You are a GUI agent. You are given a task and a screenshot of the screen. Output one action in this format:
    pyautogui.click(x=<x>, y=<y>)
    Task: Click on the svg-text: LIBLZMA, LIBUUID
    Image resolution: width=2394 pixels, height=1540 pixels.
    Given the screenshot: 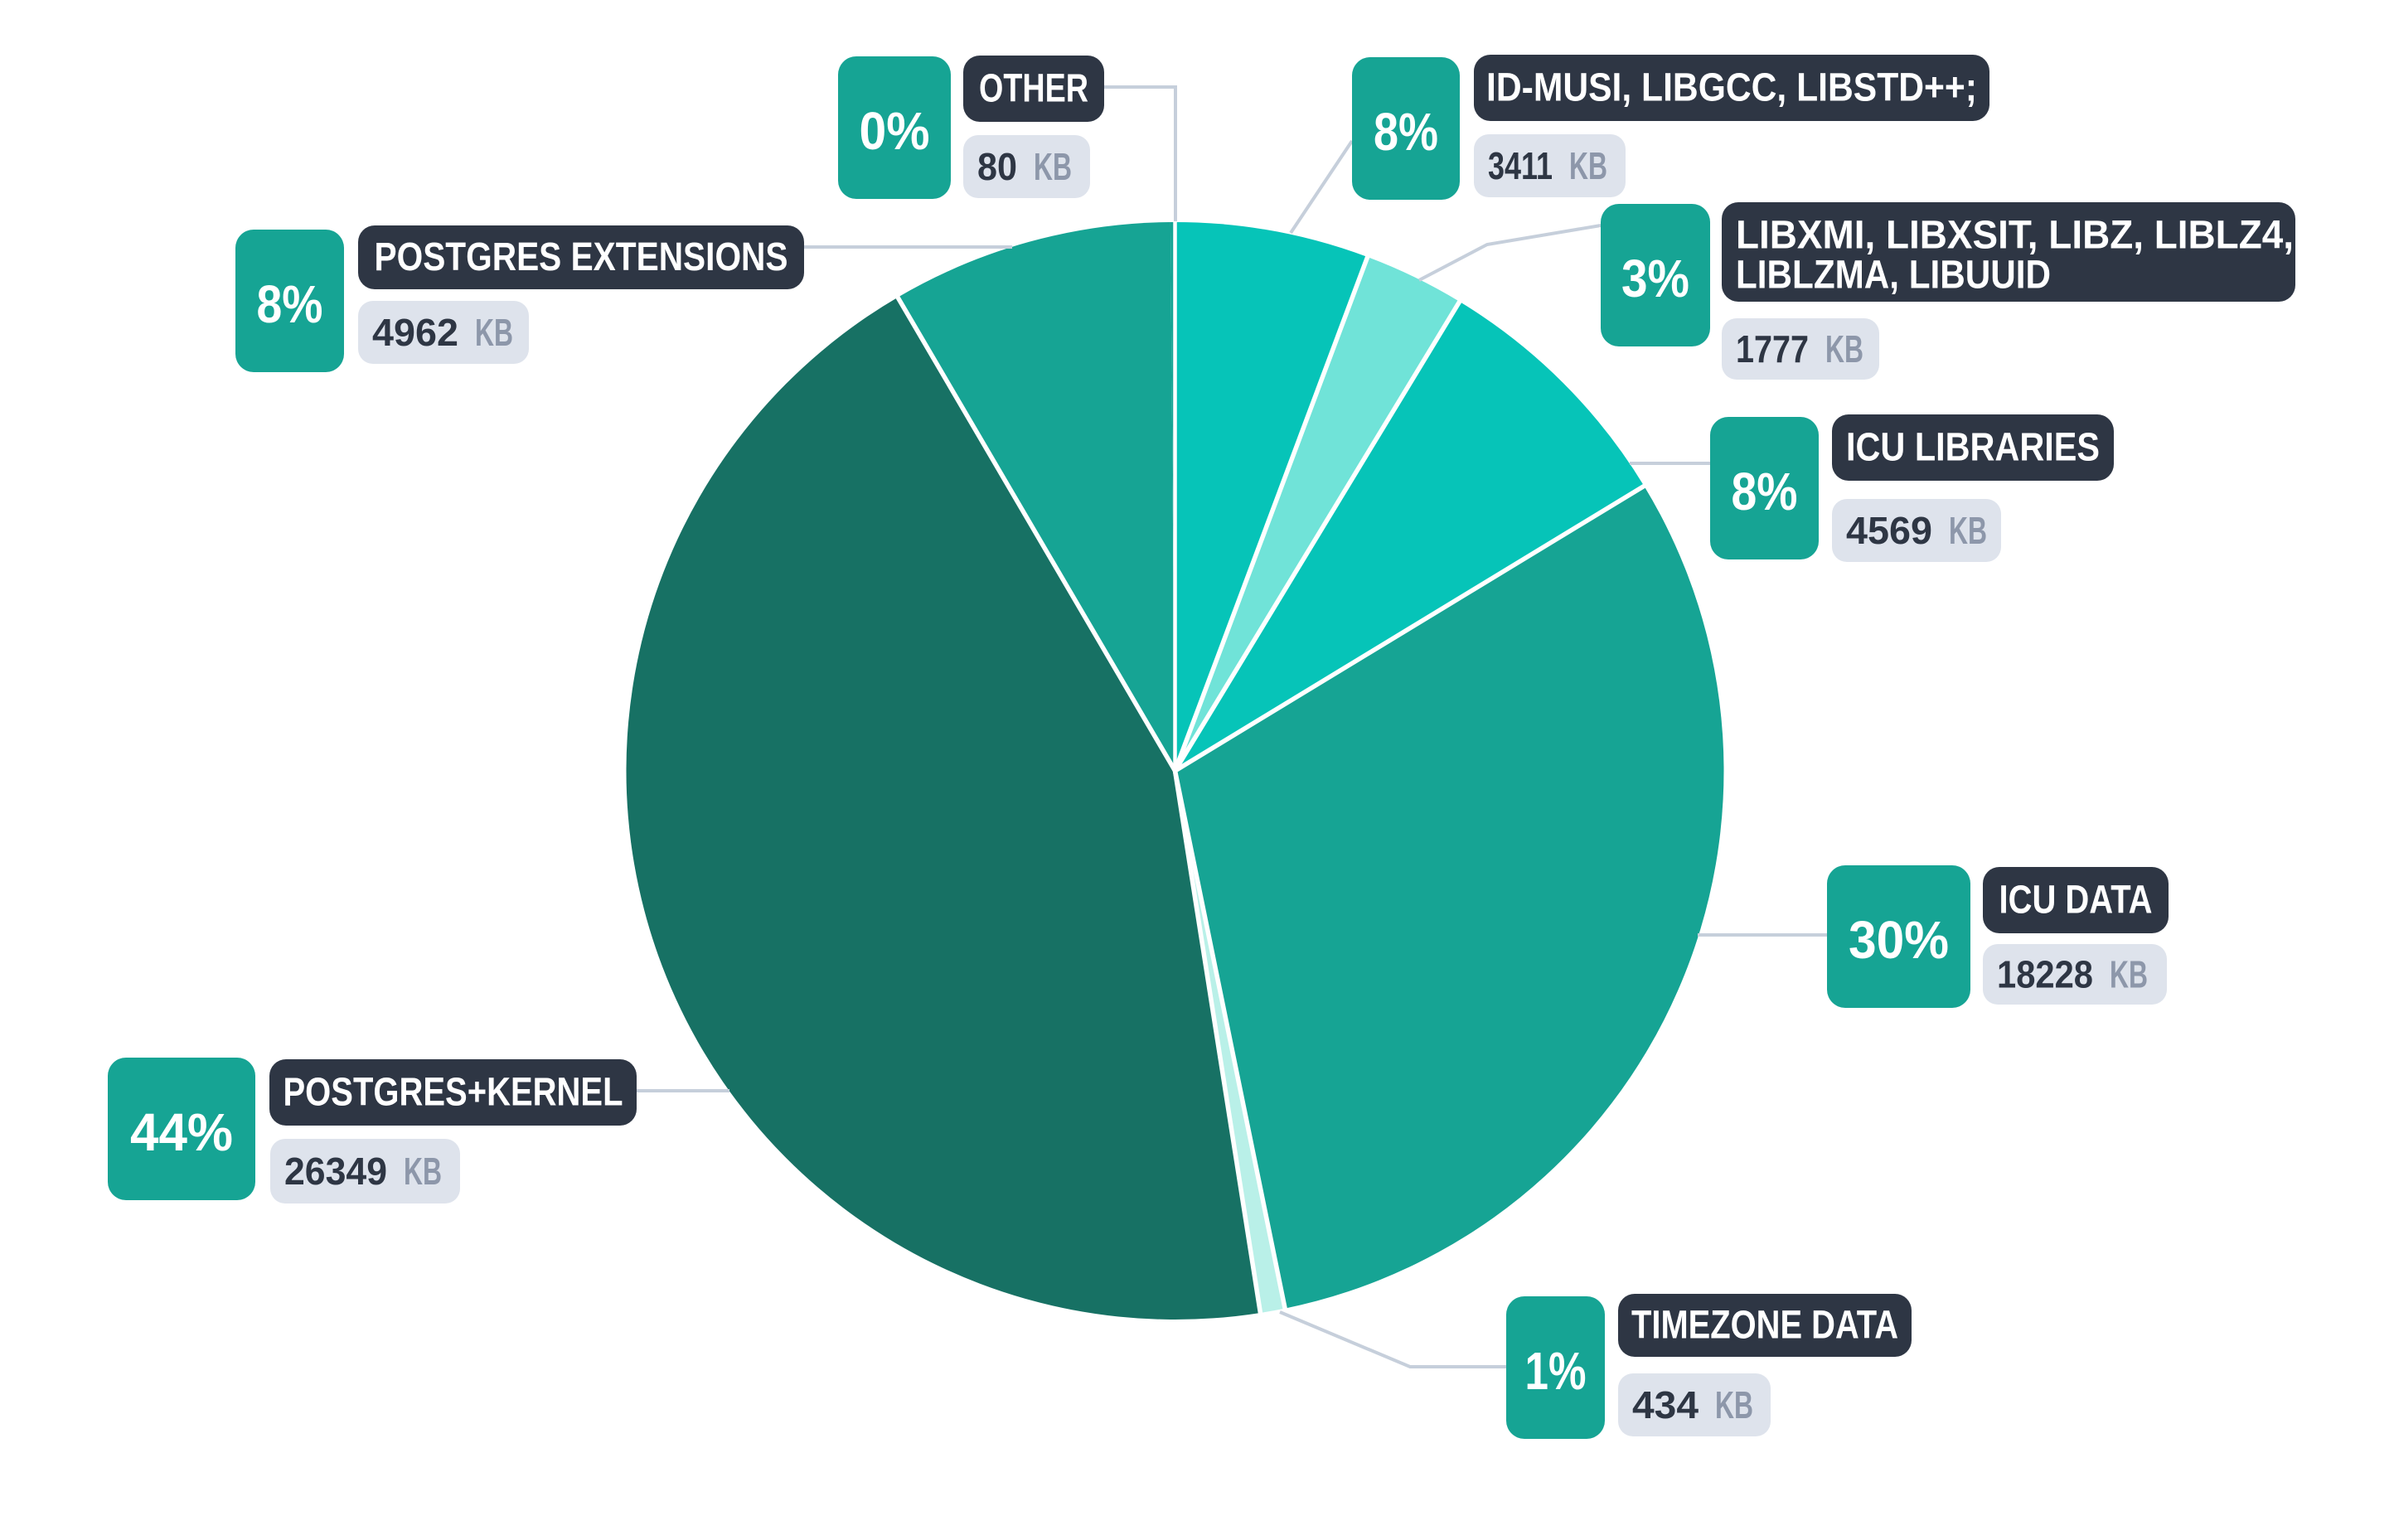 What is the action you would take?
    pyautogui.click(x=1893, y=276)
    